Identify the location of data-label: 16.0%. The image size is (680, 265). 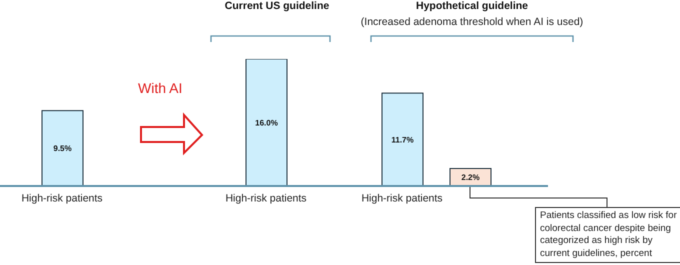
(266, 123).